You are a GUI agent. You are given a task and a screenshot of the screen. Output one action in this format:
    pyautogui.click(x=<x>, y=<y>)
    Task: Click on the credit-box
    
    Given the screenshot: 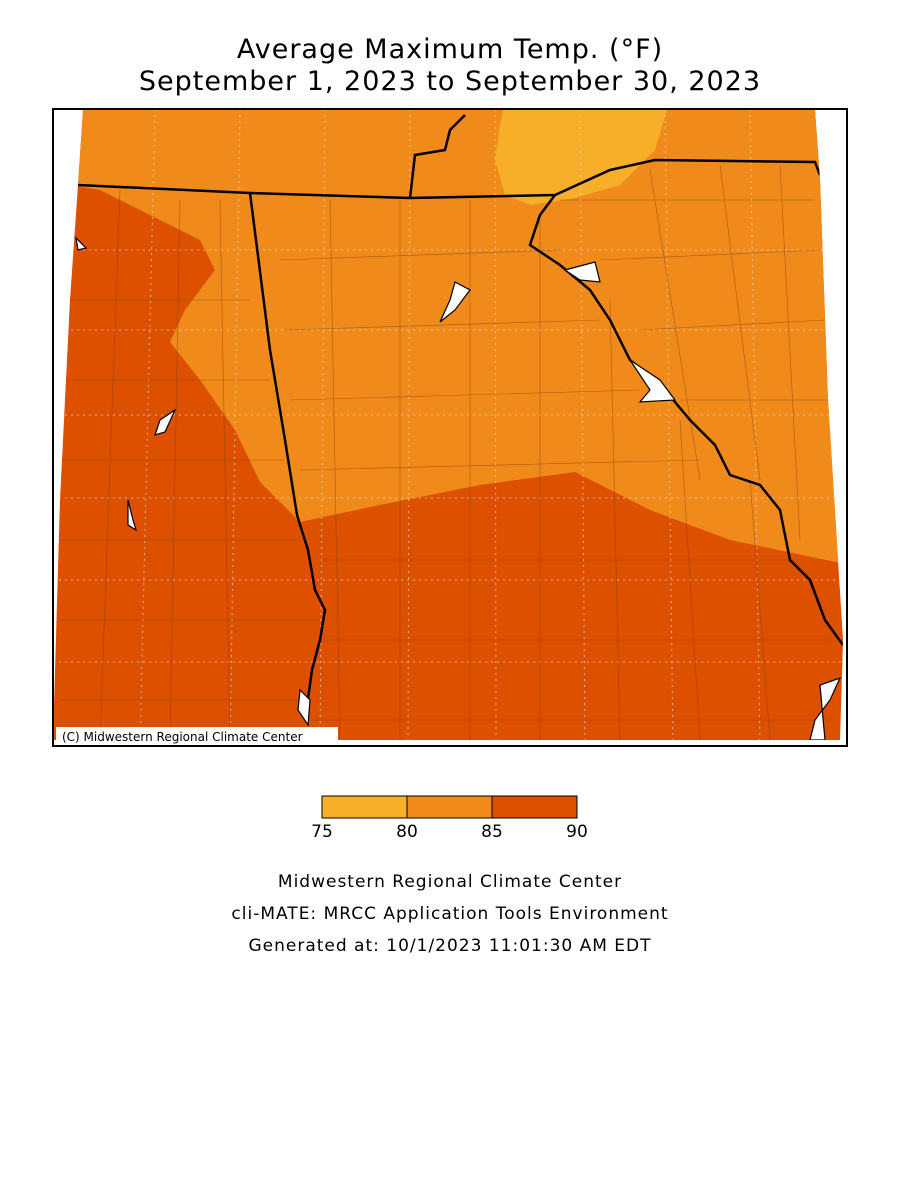 What is the action you would take?
    pyautogui.click(x=197, y=736)
    